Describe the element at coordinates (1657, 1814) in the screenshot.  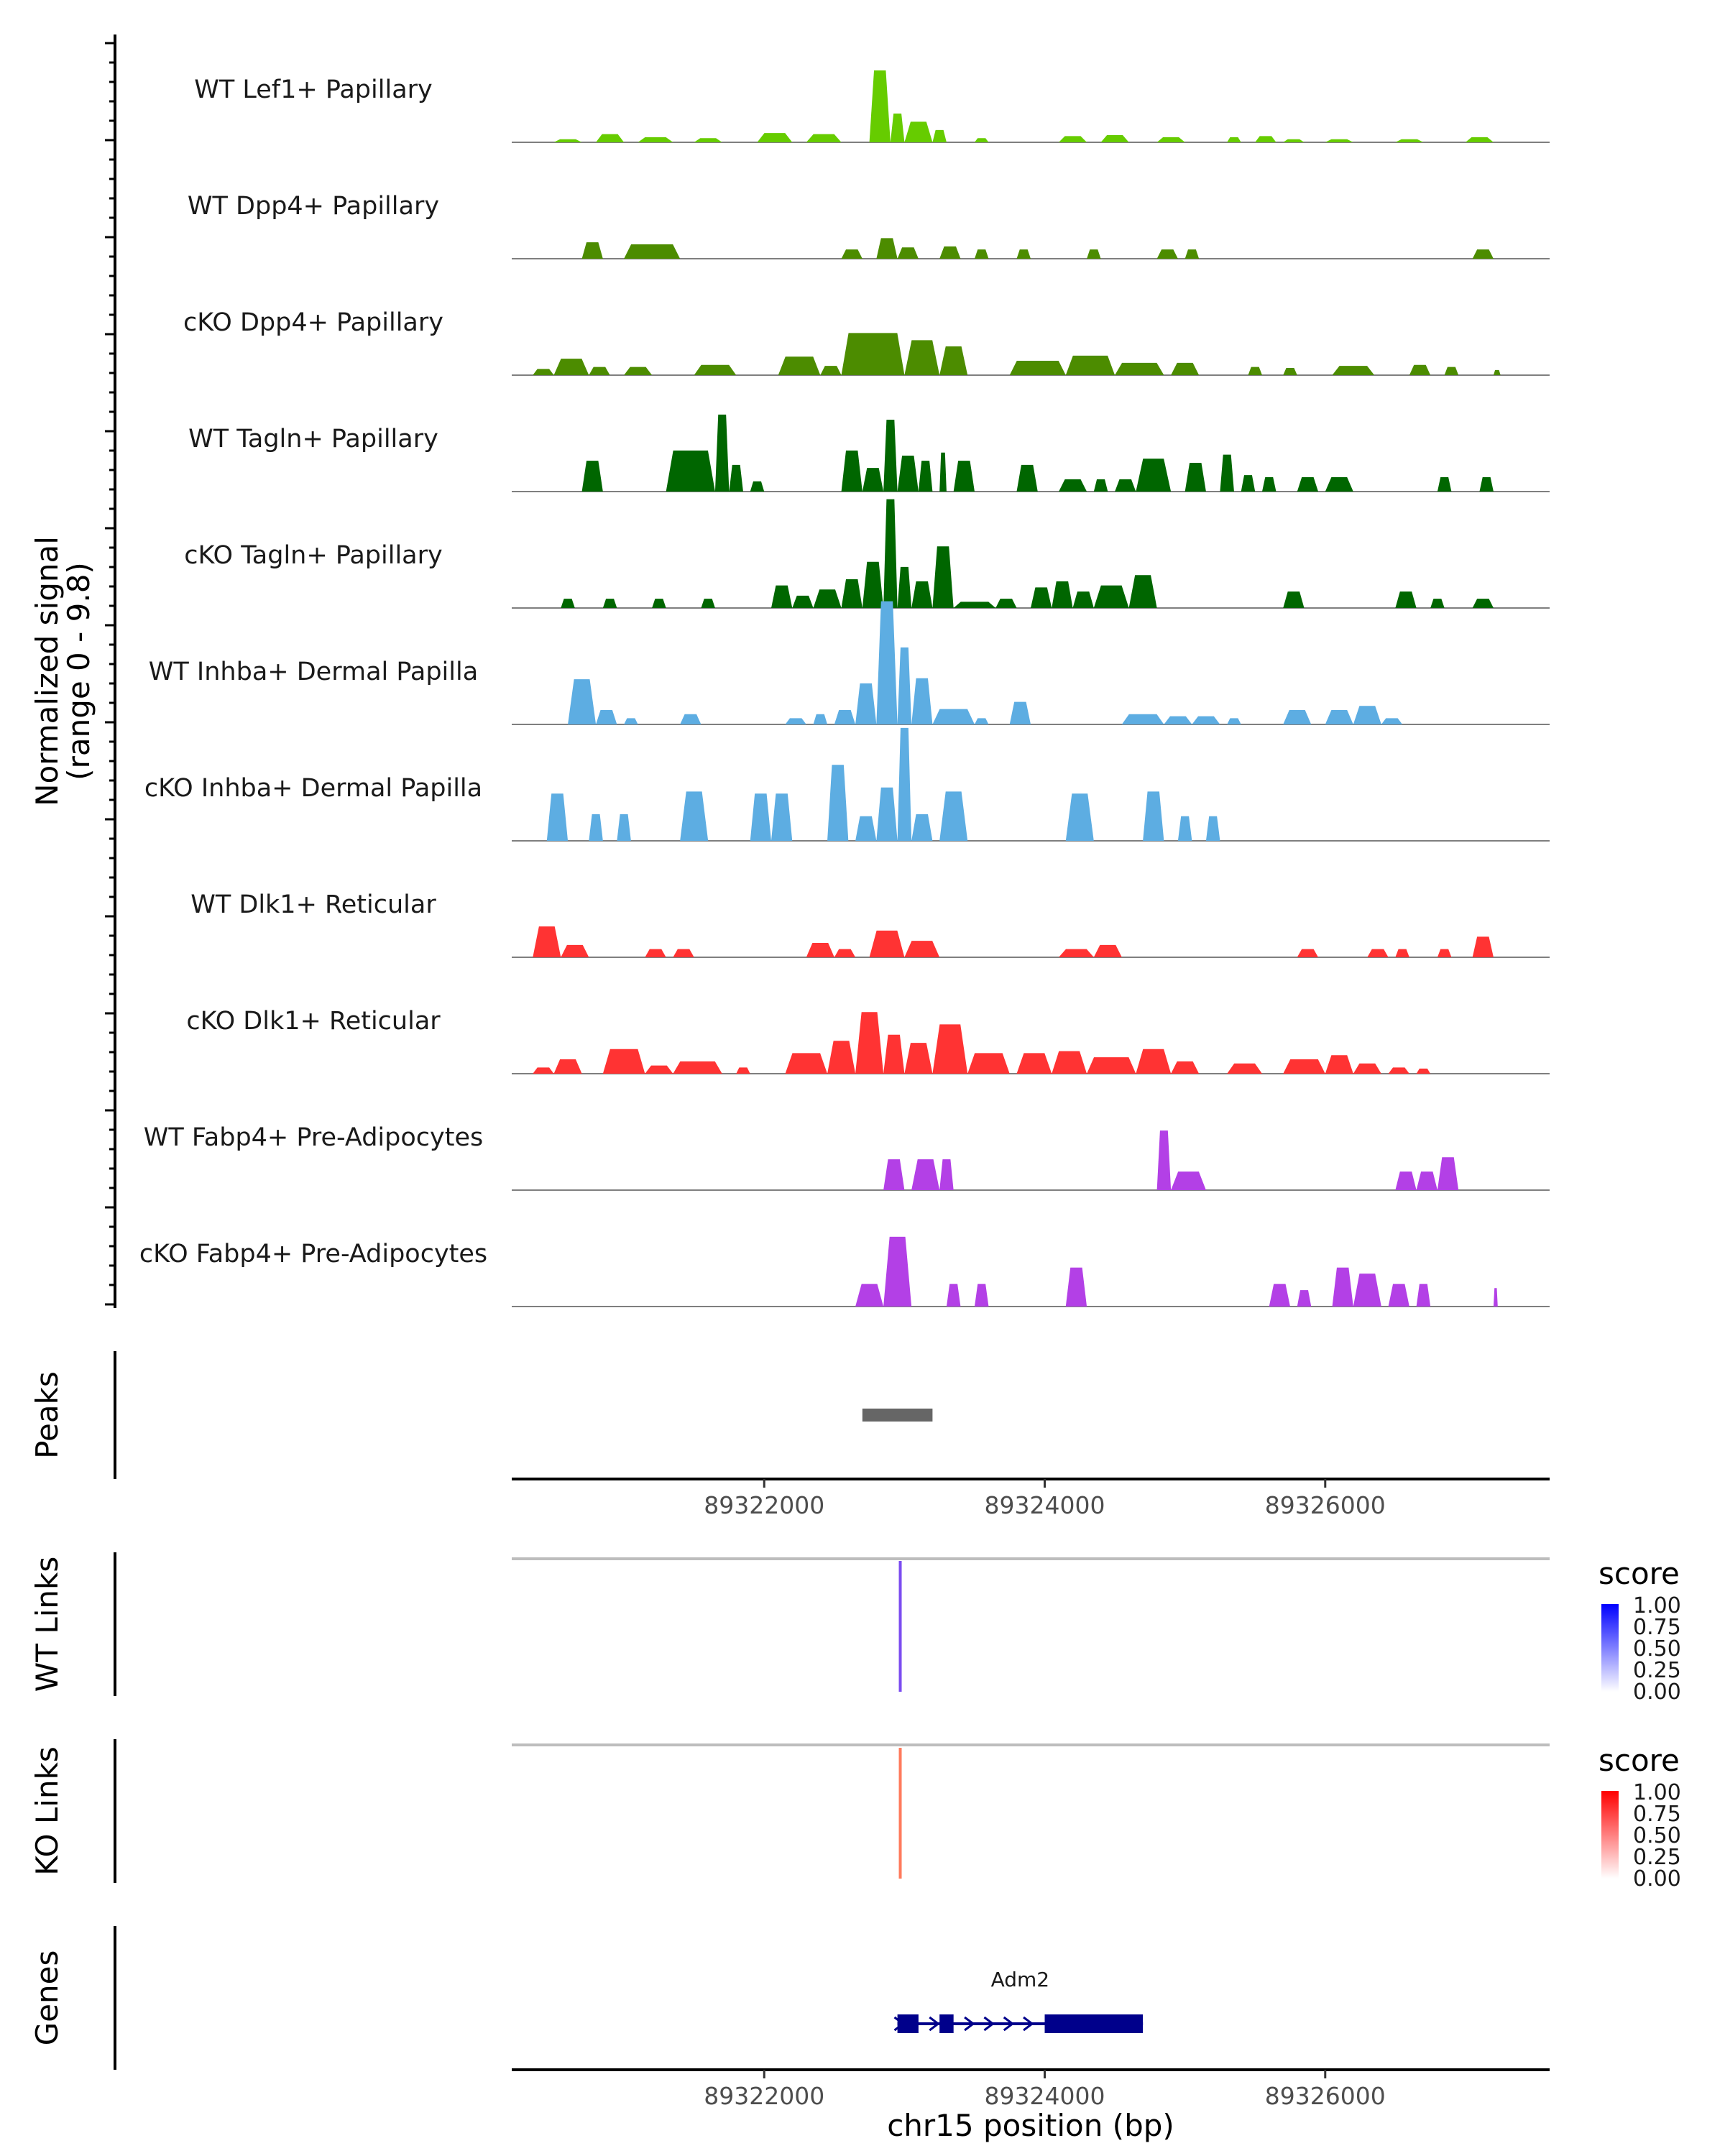
I see `ko-legend-tick: 0.75` at that location.